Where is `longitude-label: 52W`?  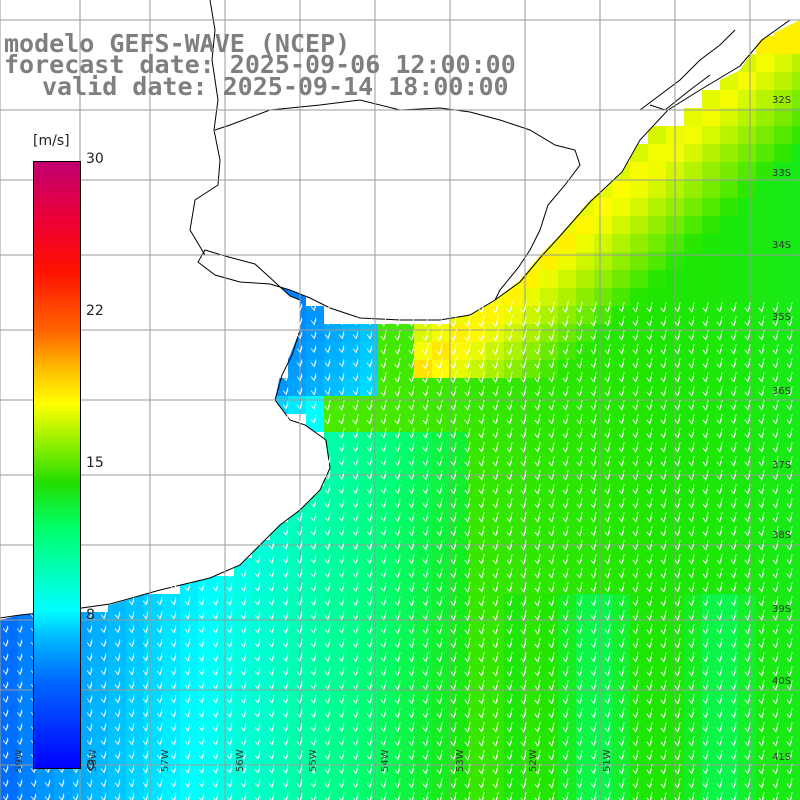 longitude-label: 52W is located at coordinates (533, 760).